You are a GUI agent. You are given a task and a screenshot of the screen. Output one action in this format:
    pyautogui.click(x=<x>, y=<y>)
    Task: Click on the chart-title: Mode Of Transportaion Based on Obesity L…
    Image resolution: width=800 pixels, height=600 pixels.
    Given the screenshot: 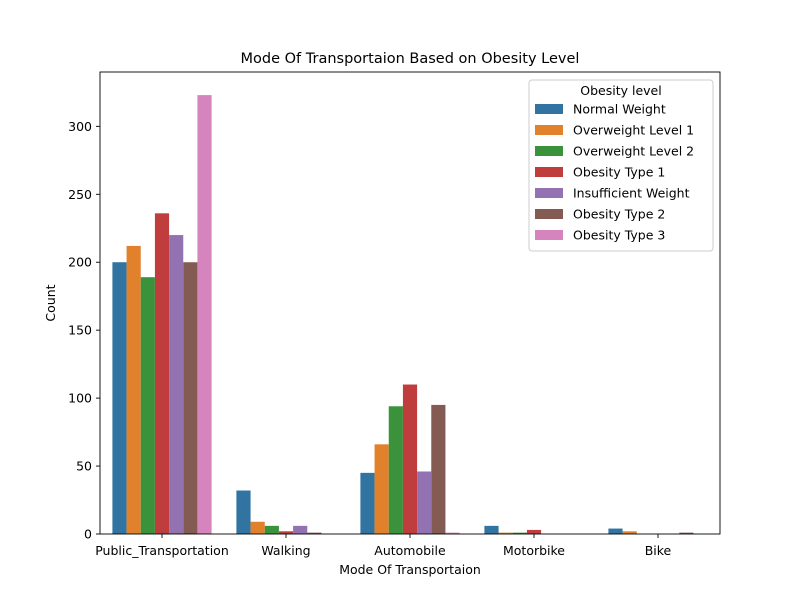 What is the action you would take?
    pyautogui.click(x=410, y=59)
    